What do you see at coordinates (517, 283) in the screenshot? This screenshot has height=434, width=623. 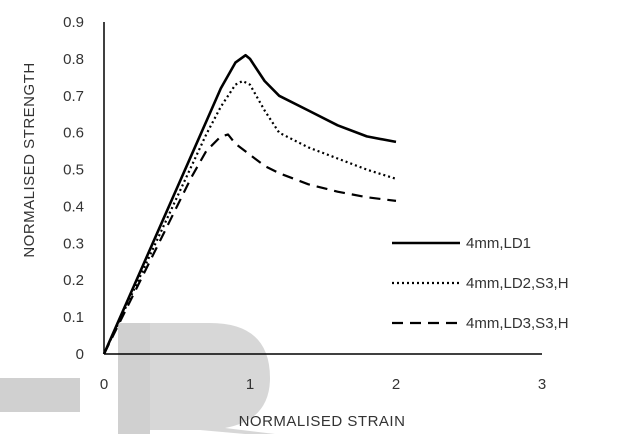 I see `legend-label: 4mm,LD2,S3,H` at bounding box center [517, 283].